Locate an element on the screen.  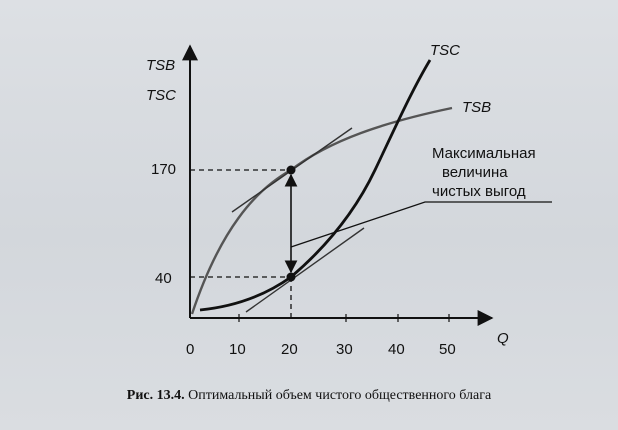
x-tick-10: 10 is located at coordinates (237, 349).